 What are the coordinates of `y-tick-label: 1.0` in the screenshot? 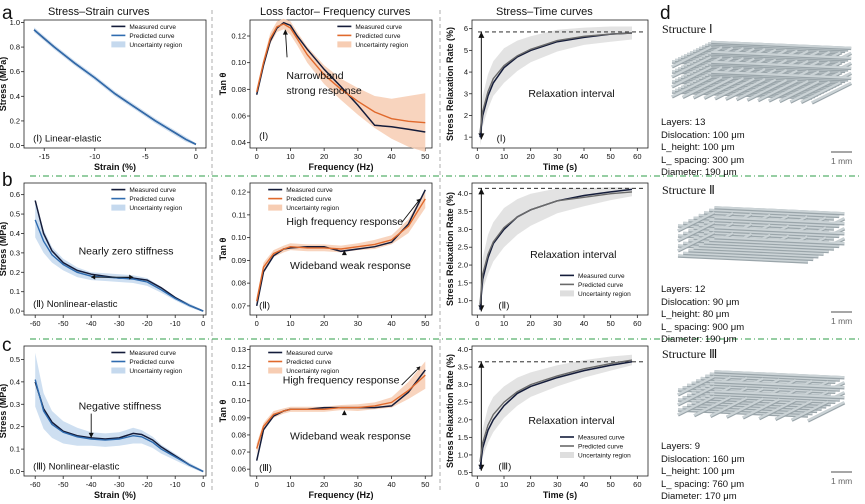 It's located at (15, 22).